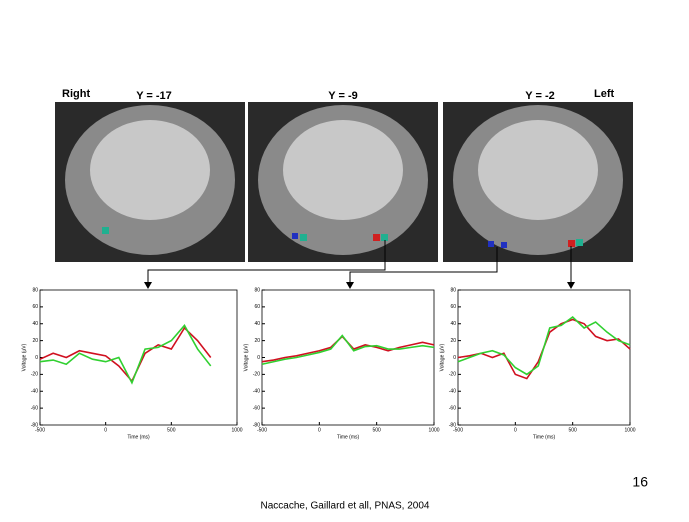 This screenshot has width=689, height=522. What do you see at coordinates (76, 94) in the screenshot?
I see `label: Right` at bounding box center [76, 94].